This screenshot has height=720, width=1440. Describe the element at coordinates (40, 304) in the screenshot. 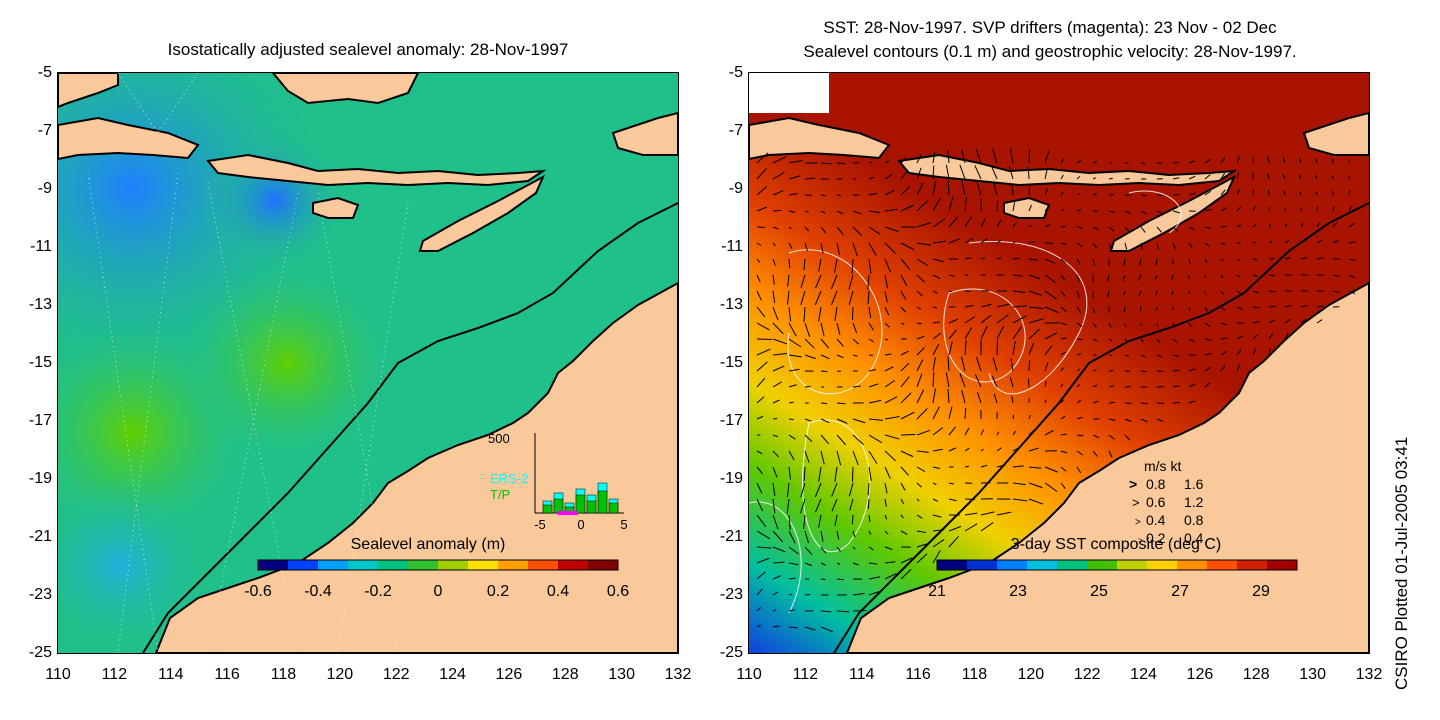

I see `left-ytick-4: -13` at that location.